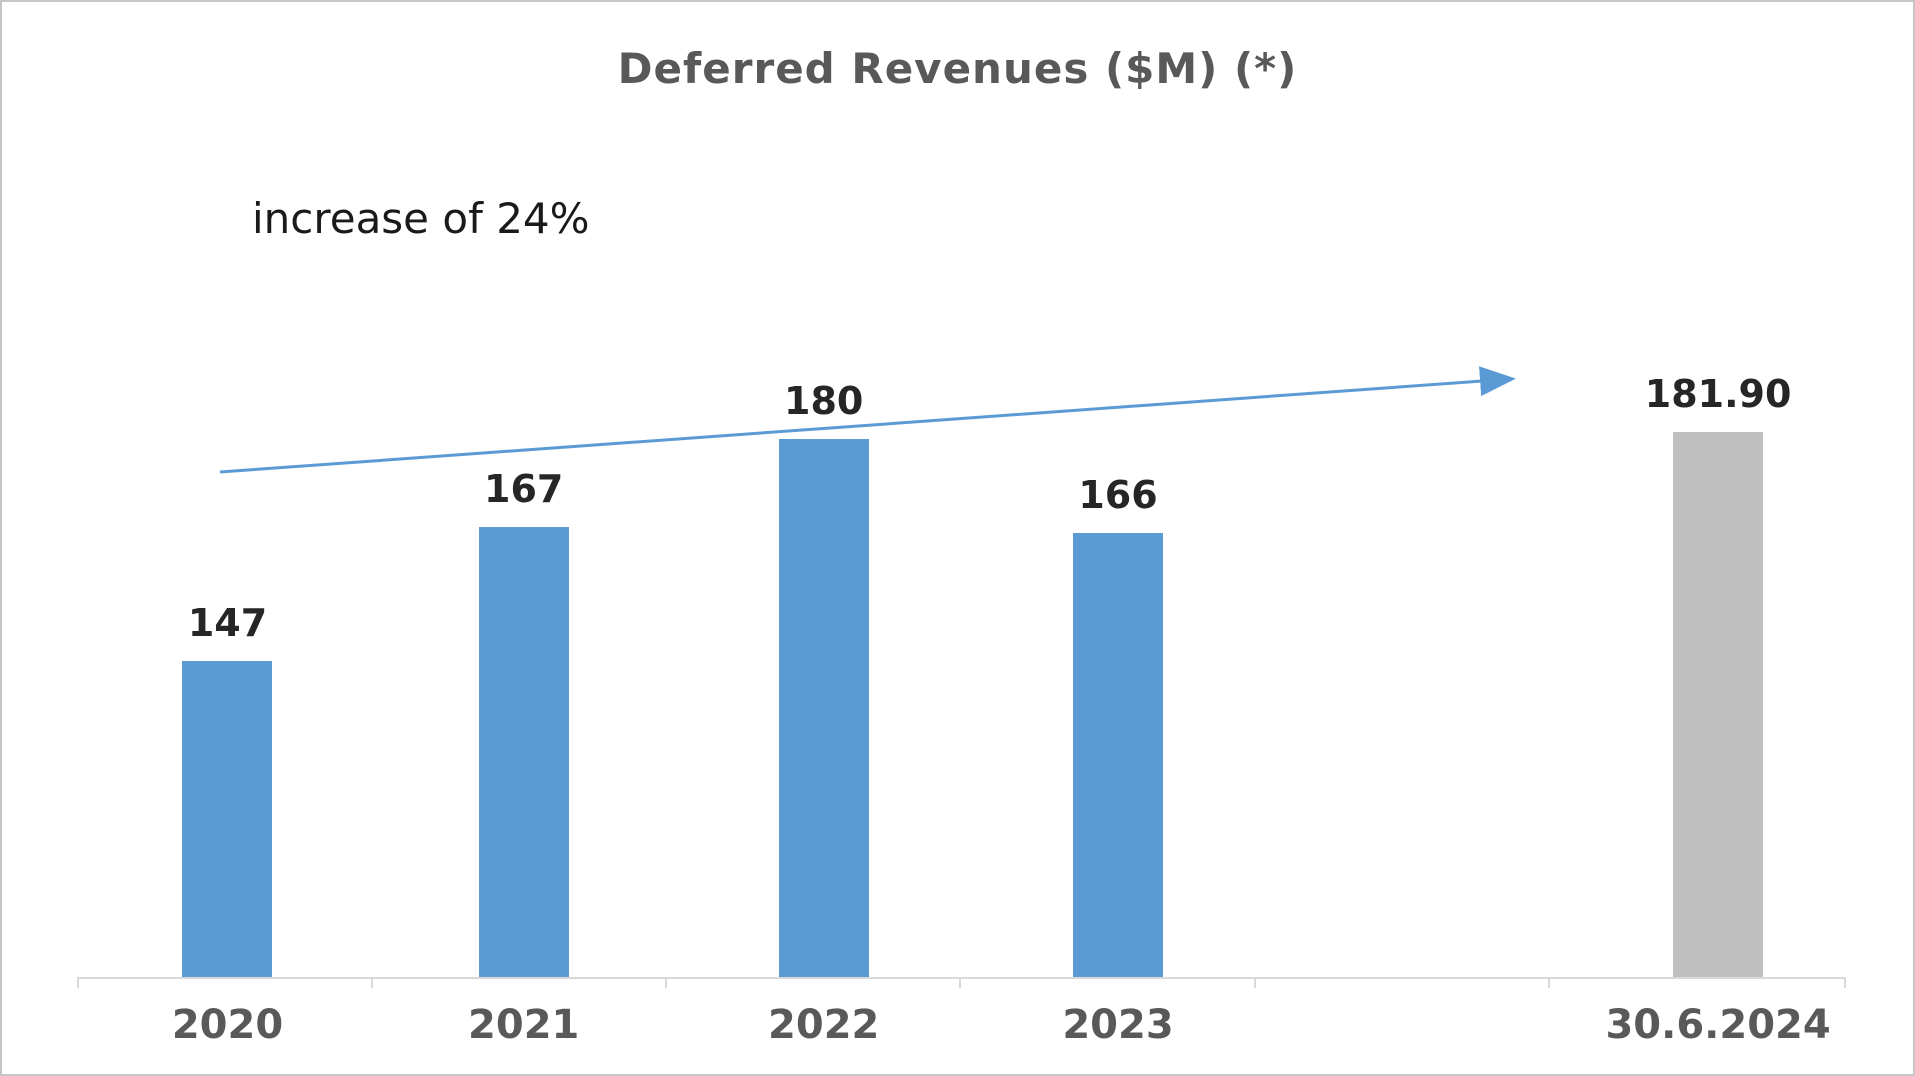 This screenshot has width=1915, height=1076. Describe the element at coordinates (1718, 1025) in the screenshot. I see `x-axis-label: 30.6.2024` at that location.